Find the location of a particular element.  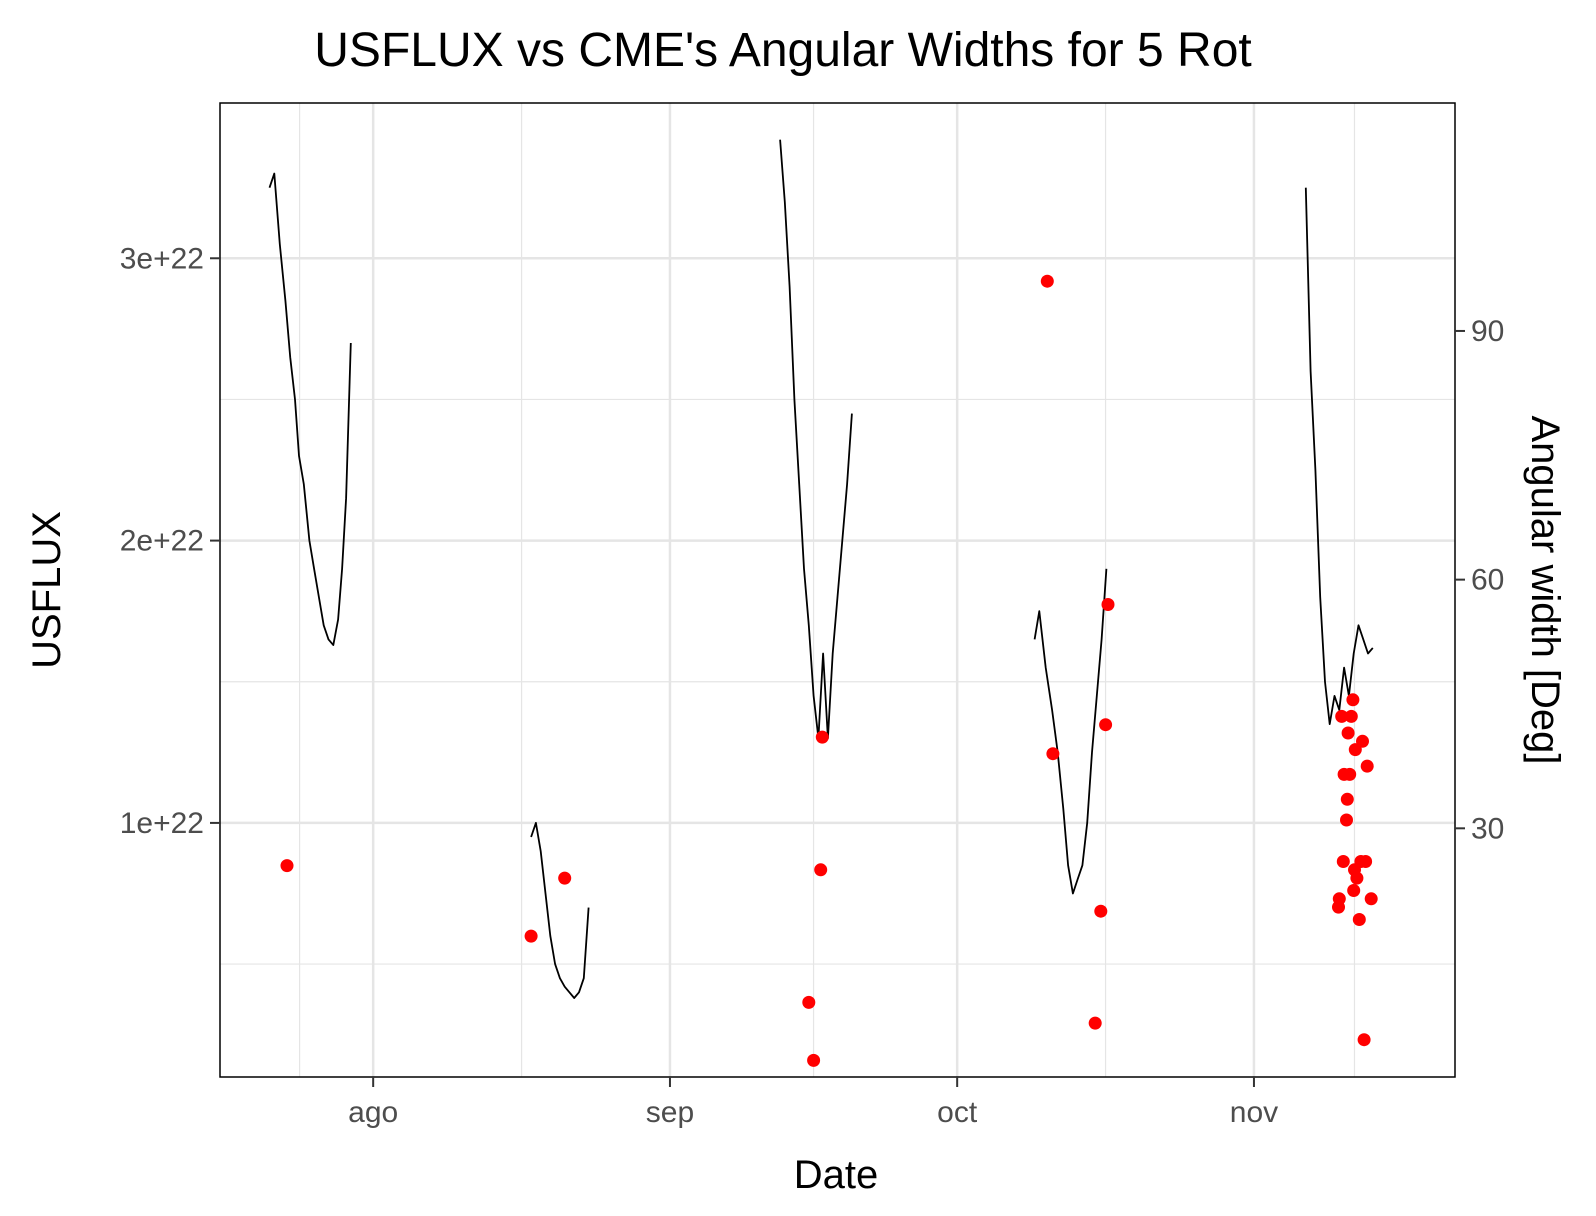

y2-axis-title: Angular width [Deg] is located at coordinates (1545, 589).